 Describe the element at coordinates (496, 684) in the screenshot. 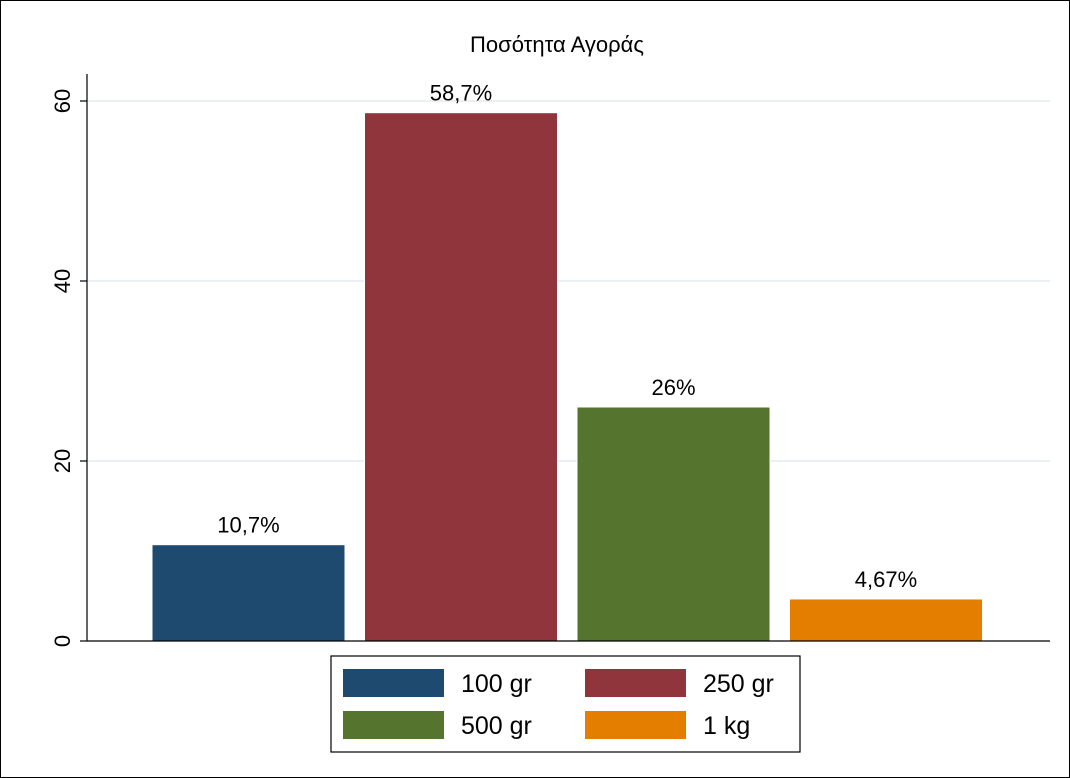

I see `legend-label-100-gr: 100 gr` at that location.